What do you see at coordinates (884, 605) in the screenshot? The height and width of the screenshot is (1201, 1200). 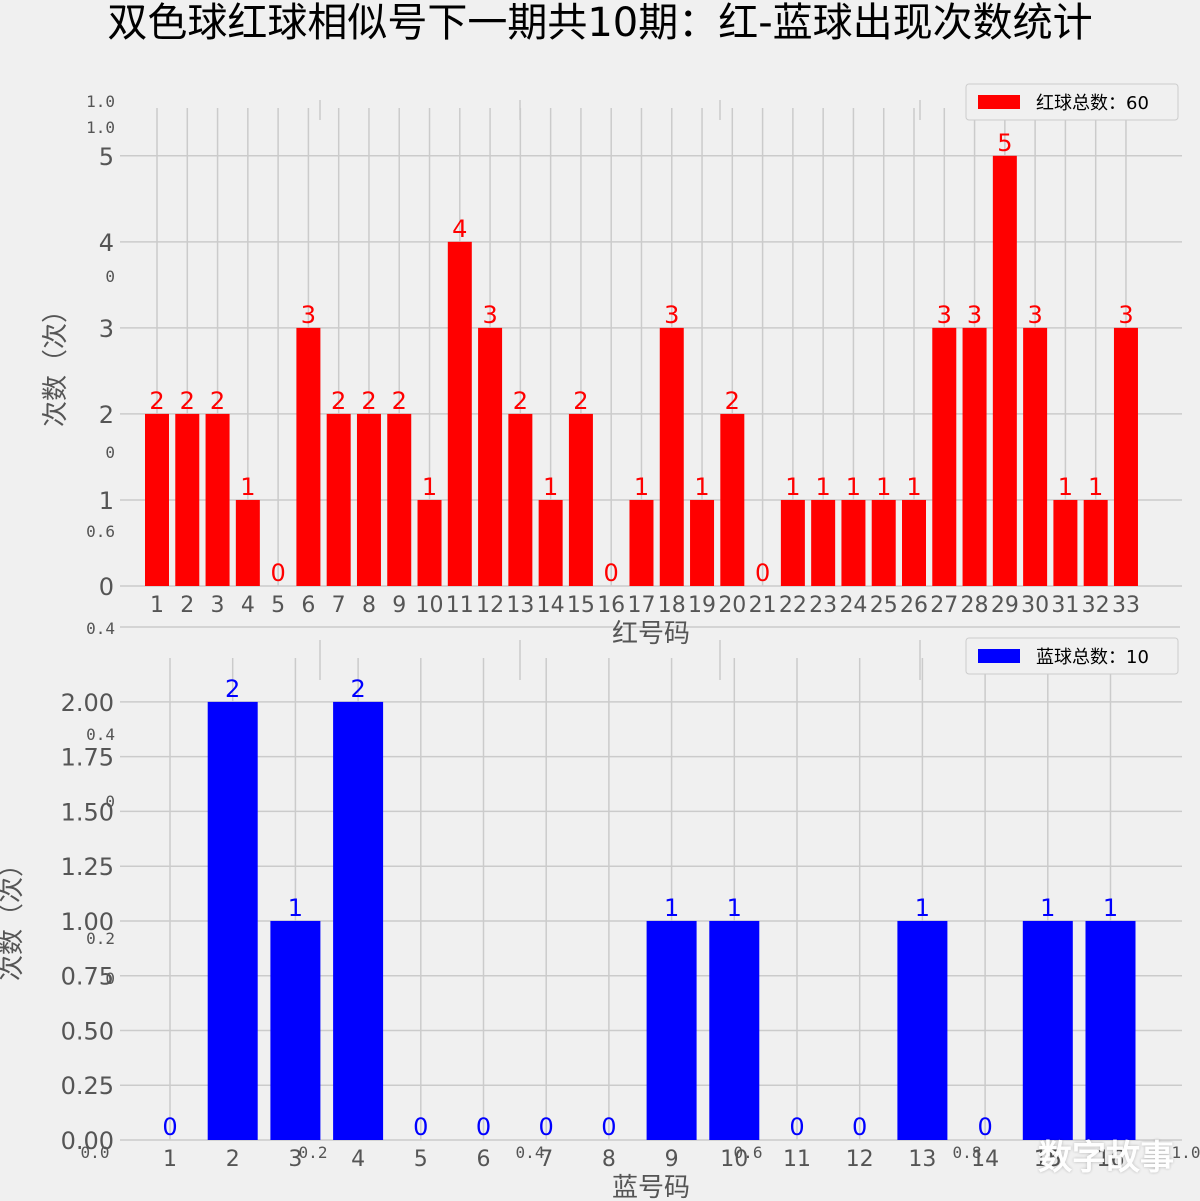 I see `x-tick-label-25: 25` at bounding box center [884, 605].